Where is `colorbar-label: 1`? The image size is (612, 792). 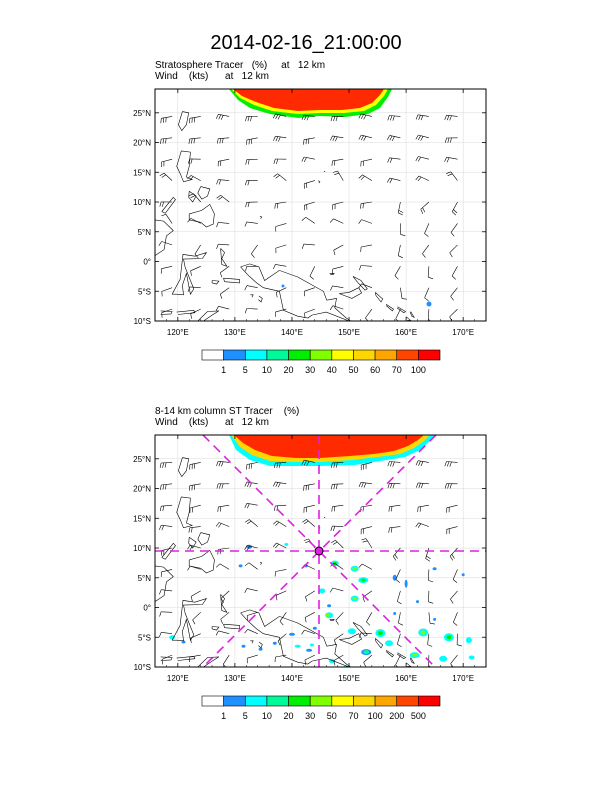 colorbar-label: 1 is located at coordinates (223, 370).